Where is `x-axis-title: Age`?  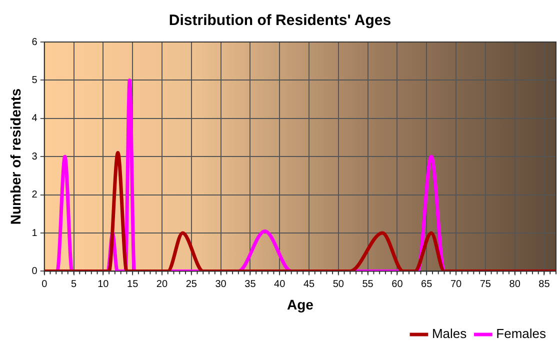 x-axis-title: Age is located at coordinates (300, 304).